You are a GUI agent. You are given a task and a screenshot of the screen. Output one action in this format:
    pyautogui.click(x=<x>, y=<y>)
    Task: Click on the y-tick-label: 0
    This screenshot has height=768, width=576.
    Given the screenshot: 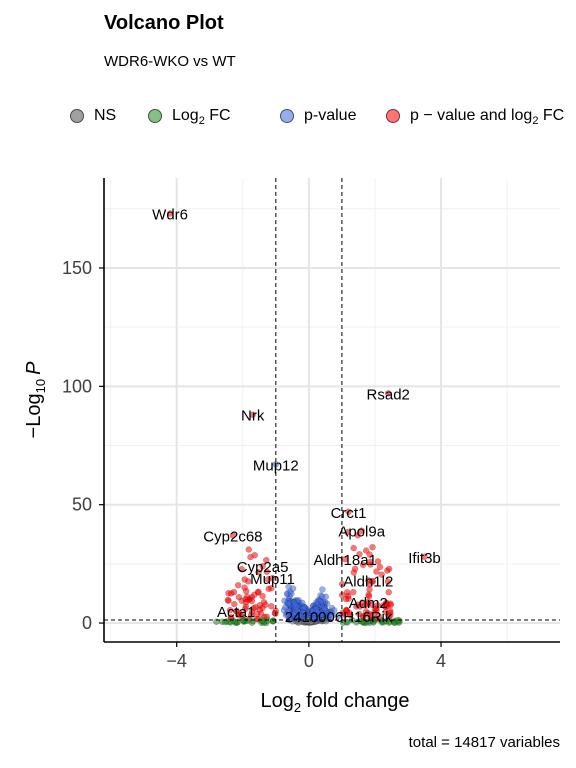 What is the action you would take?
    pyautogui.click(x=87, y=623)
    